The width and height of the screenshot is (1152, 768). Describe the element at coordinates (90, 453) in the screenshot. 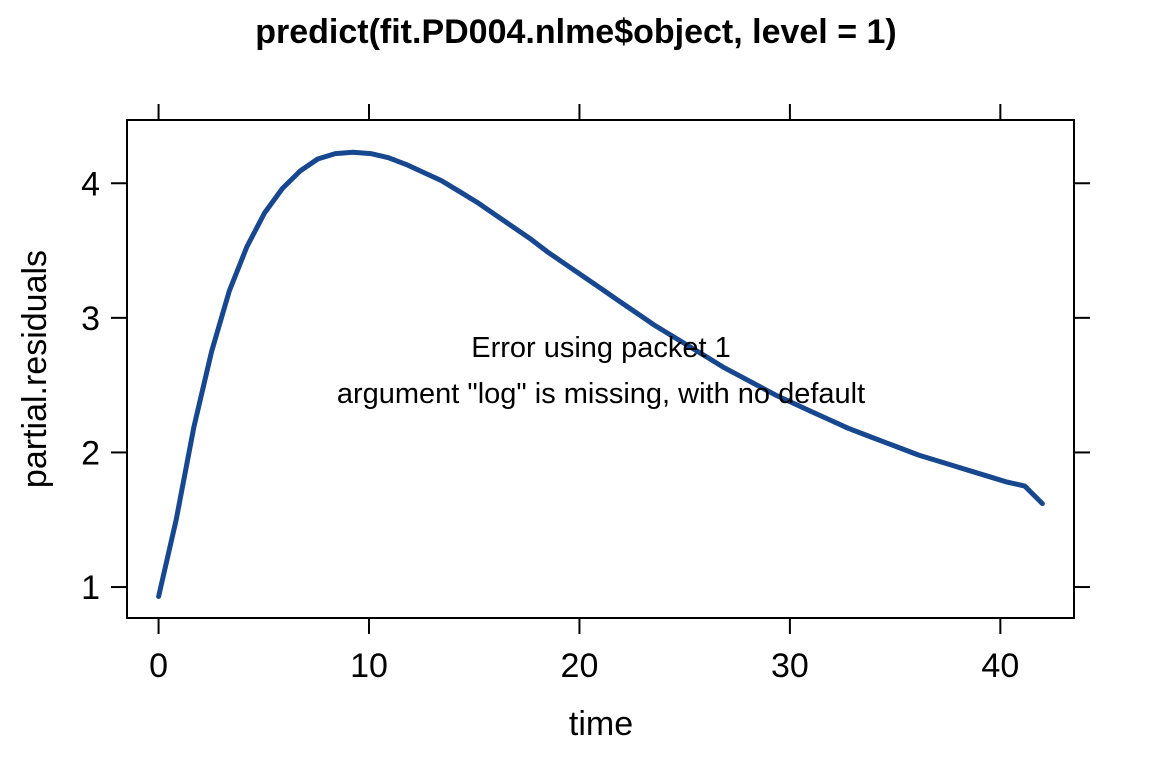

I see `y-tick-label: 2` at that location.